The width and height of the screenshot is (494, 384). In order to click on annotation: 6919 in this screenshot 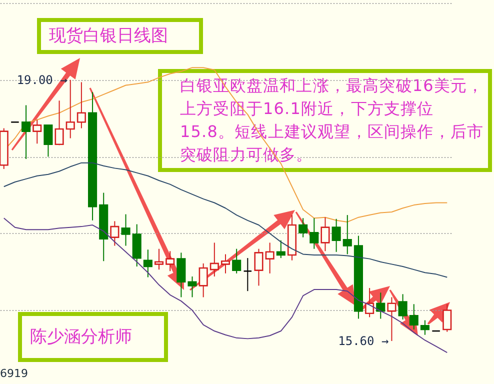, I will do `click(14, 373)`.